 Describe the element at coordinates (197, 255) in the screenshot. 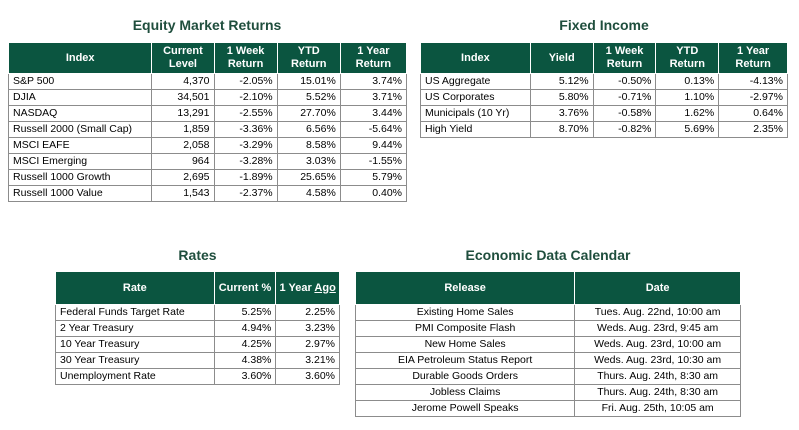

I see `rates-title: Rates` at that location.